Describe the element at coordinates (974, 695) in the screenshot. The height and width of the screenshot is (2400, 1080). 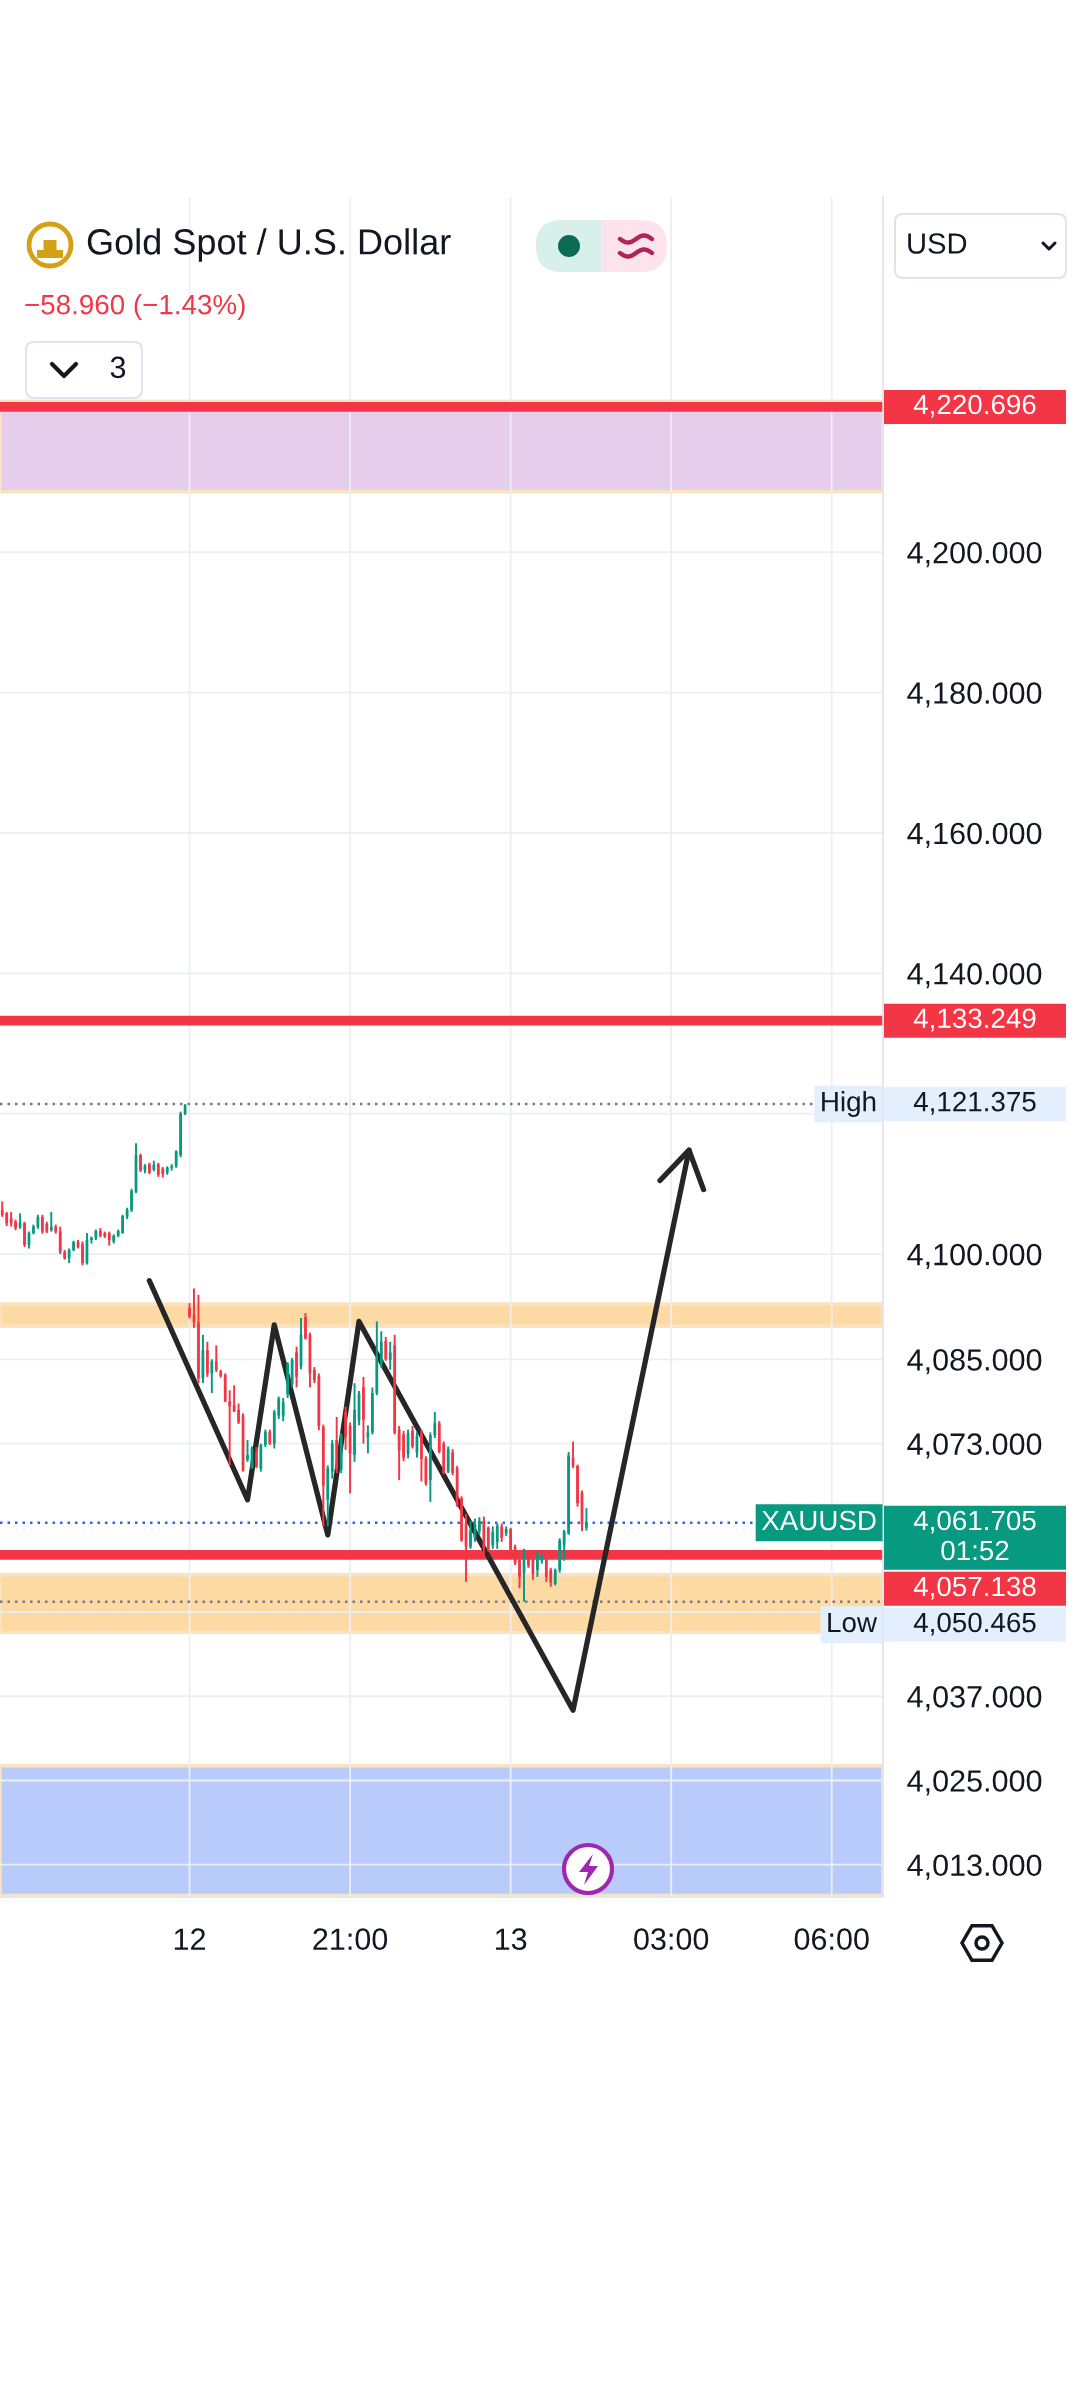
I see `y-tick-label: 4,180.000` at that location.